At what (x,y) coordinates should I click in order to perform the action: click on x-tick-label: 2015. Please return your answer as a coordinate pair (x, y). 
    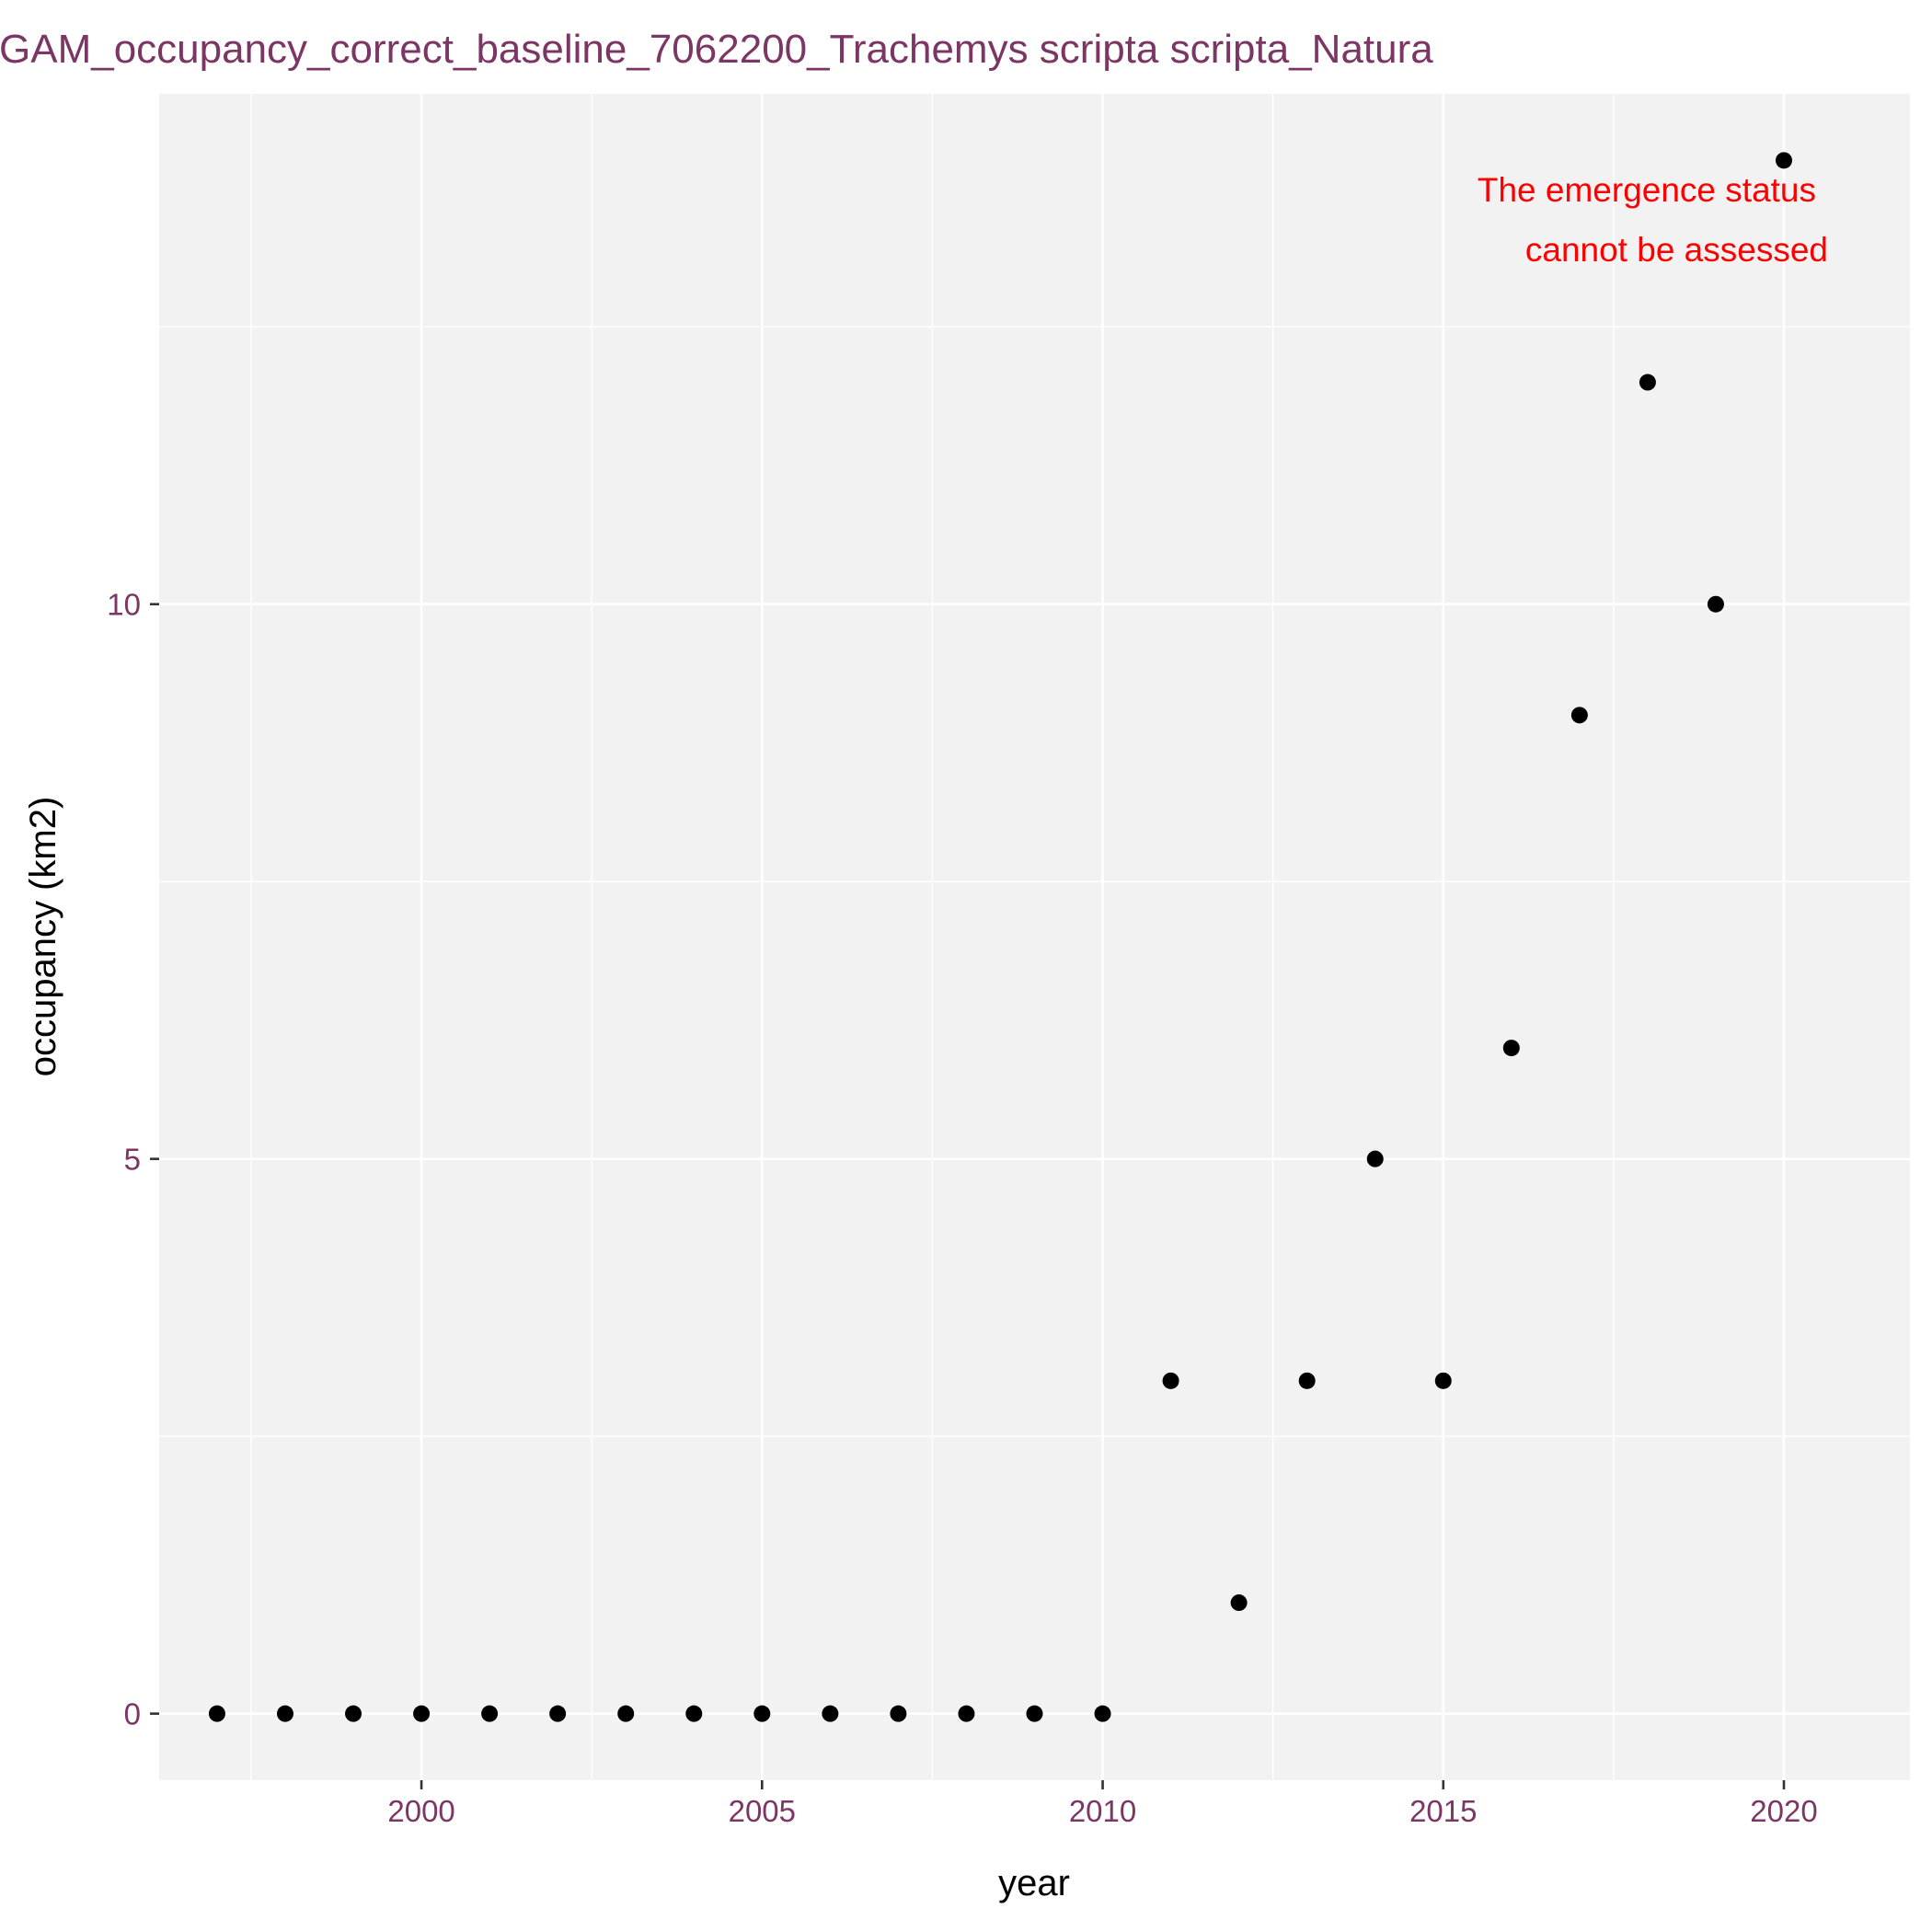
    Looking at the image, I should click on (1443, 1811).